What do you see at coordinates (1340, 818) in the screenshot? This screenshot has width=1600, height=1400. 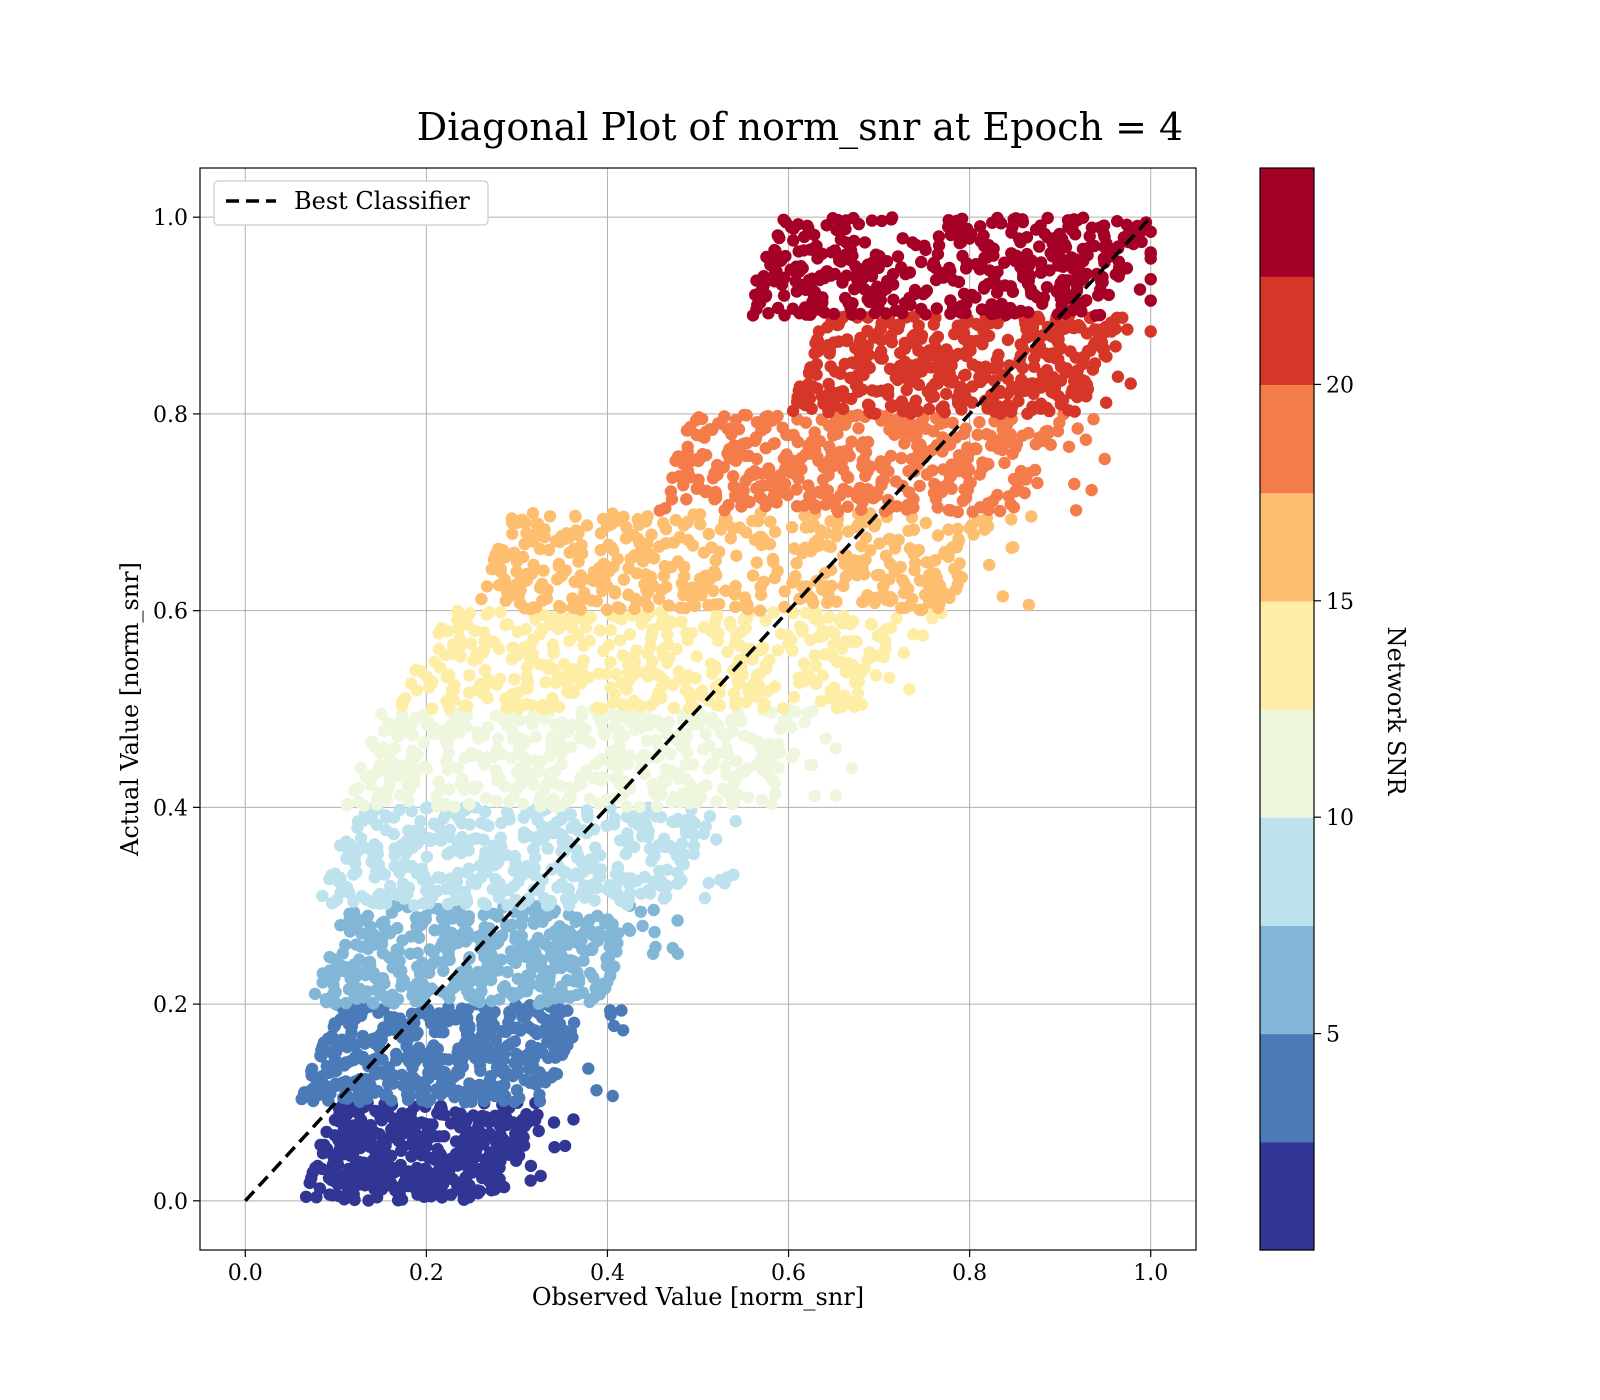 I see `colorbar-tick-label: 10` at bounding box center [1340, 818].